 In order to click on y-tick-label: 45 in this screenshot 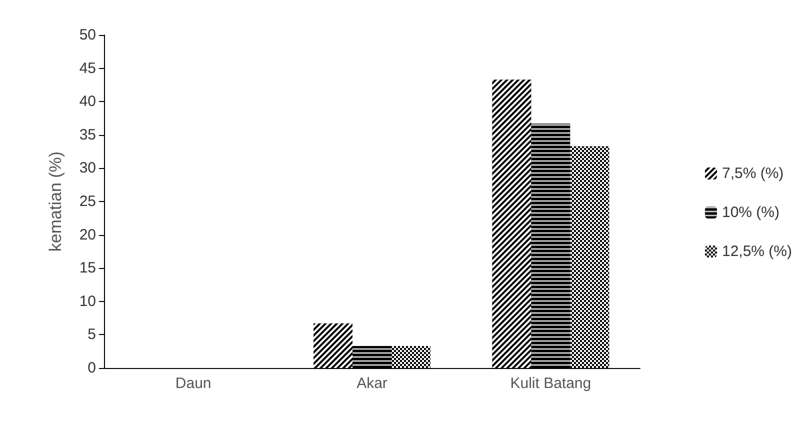, I will do `click(87, 68)`.